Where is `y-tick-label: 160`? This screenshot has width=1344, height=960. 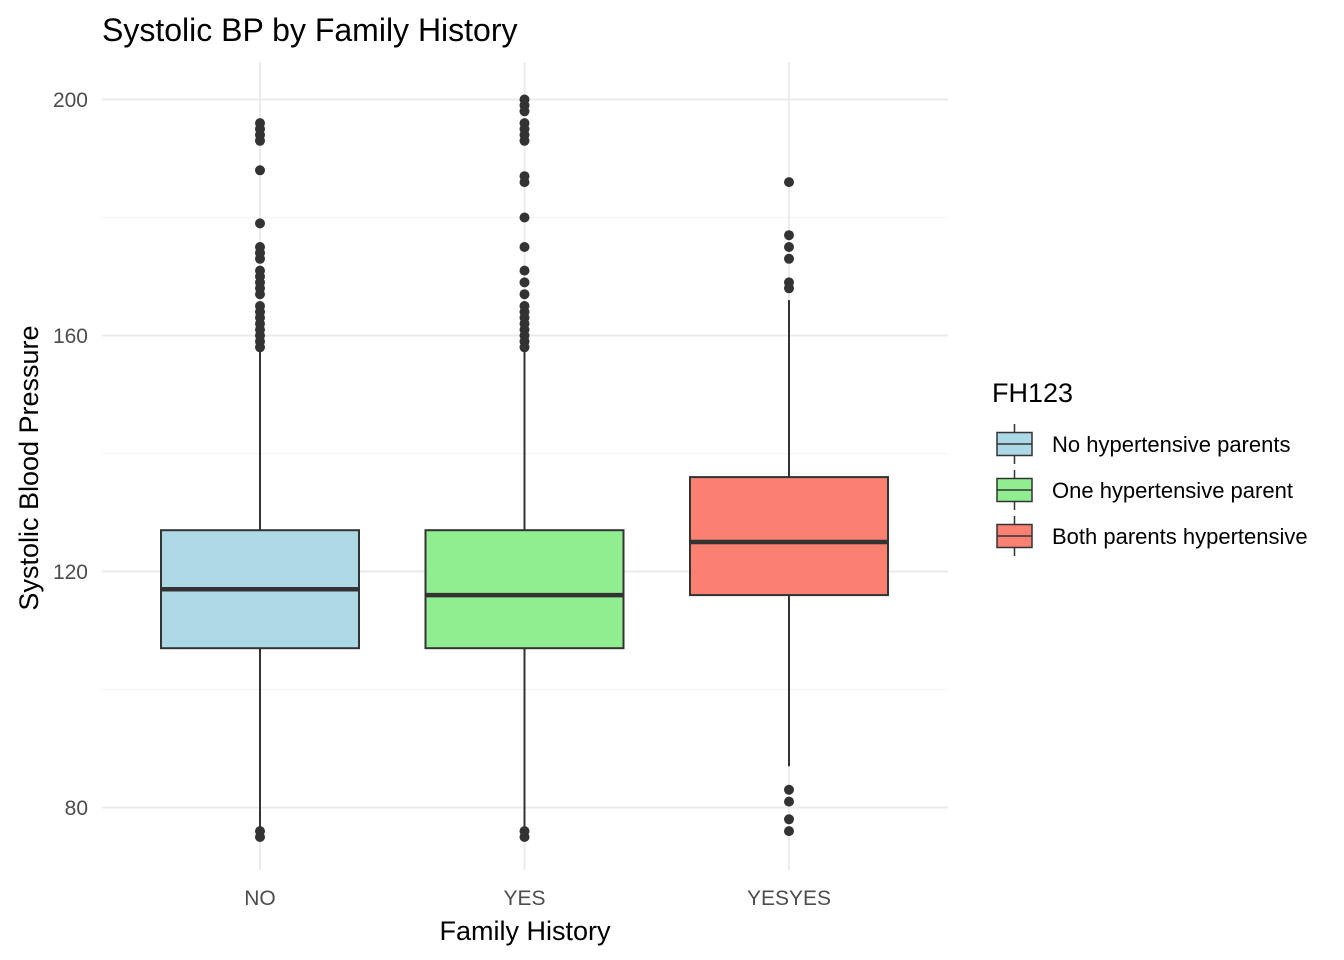 y-tick-label: 160 is located at coordinates (70, 336).